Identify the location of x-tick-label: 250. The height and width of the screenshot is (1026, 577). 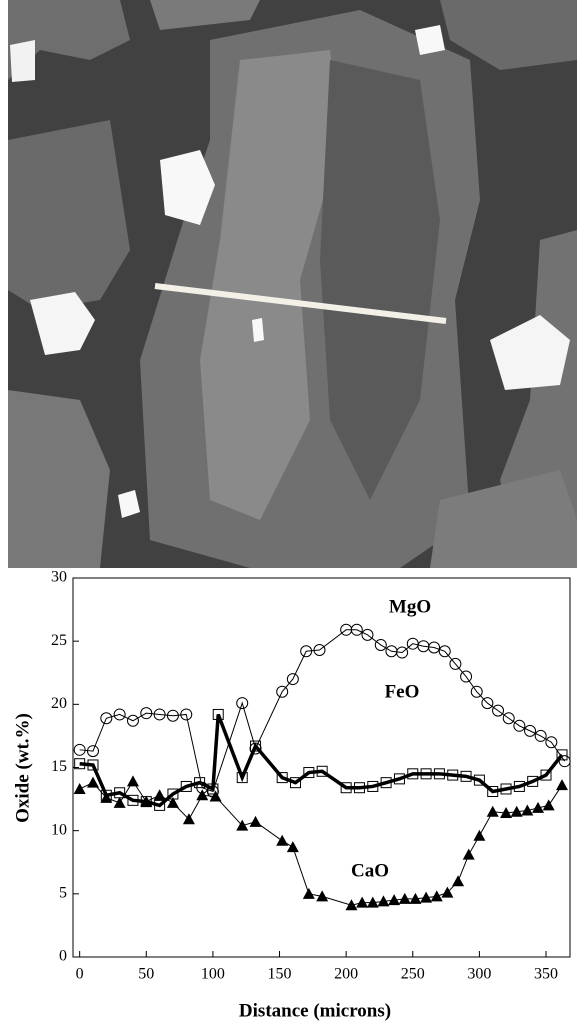
(413, 974).